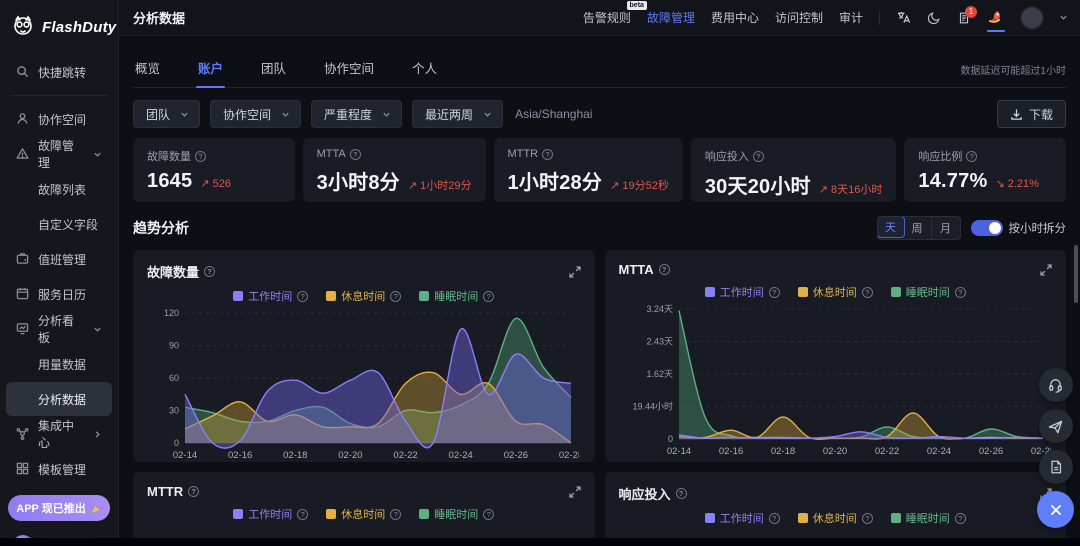 The image size is (1080, 546). I want to click on sidebar-item-7: 分析看板, so click(59, 329).